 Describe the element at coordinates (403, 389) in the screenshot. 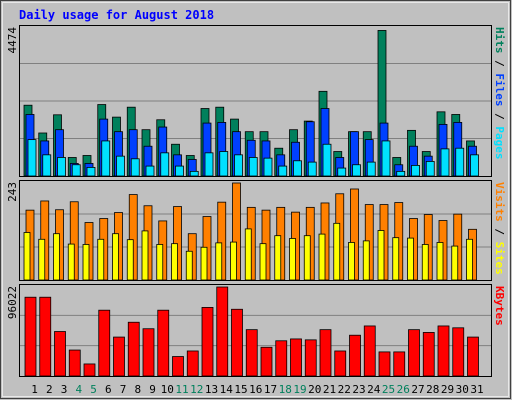

I see `x-day-label: 26` at that location.